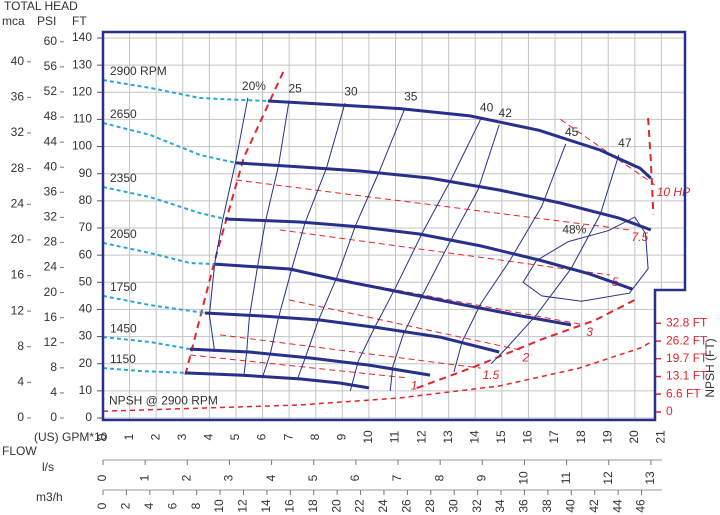  What do you see at coordinates (155, 436) in the screenshot?
I see `x-tick-label: 2` at bounding box center [155, 436].